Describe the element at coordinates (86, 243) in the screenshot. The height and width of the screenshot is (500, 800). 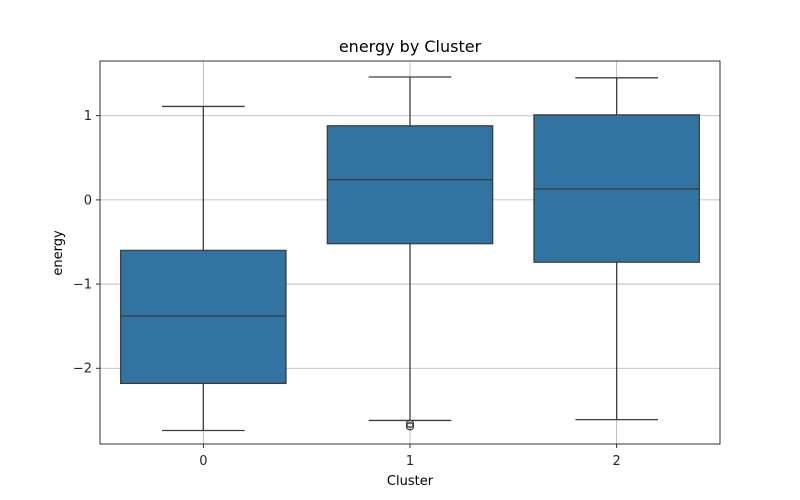
I see `y-axis-ticks: 1 0 −1 −2` at that location.